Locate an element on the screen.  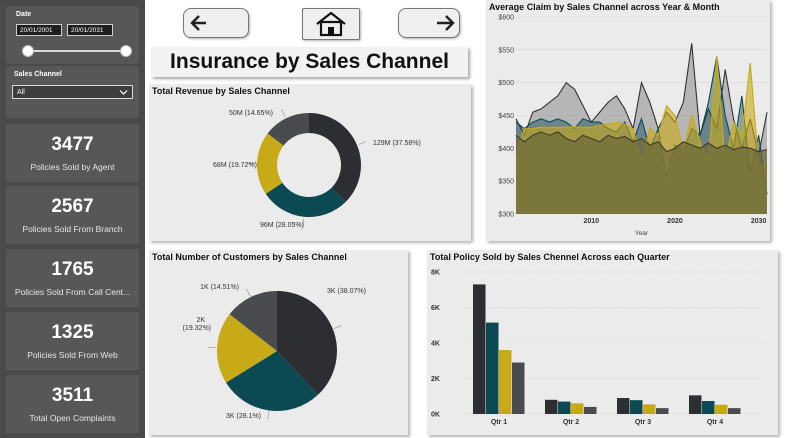
x-tick-label: Qtr 3 is located at coordinates (643, 422).